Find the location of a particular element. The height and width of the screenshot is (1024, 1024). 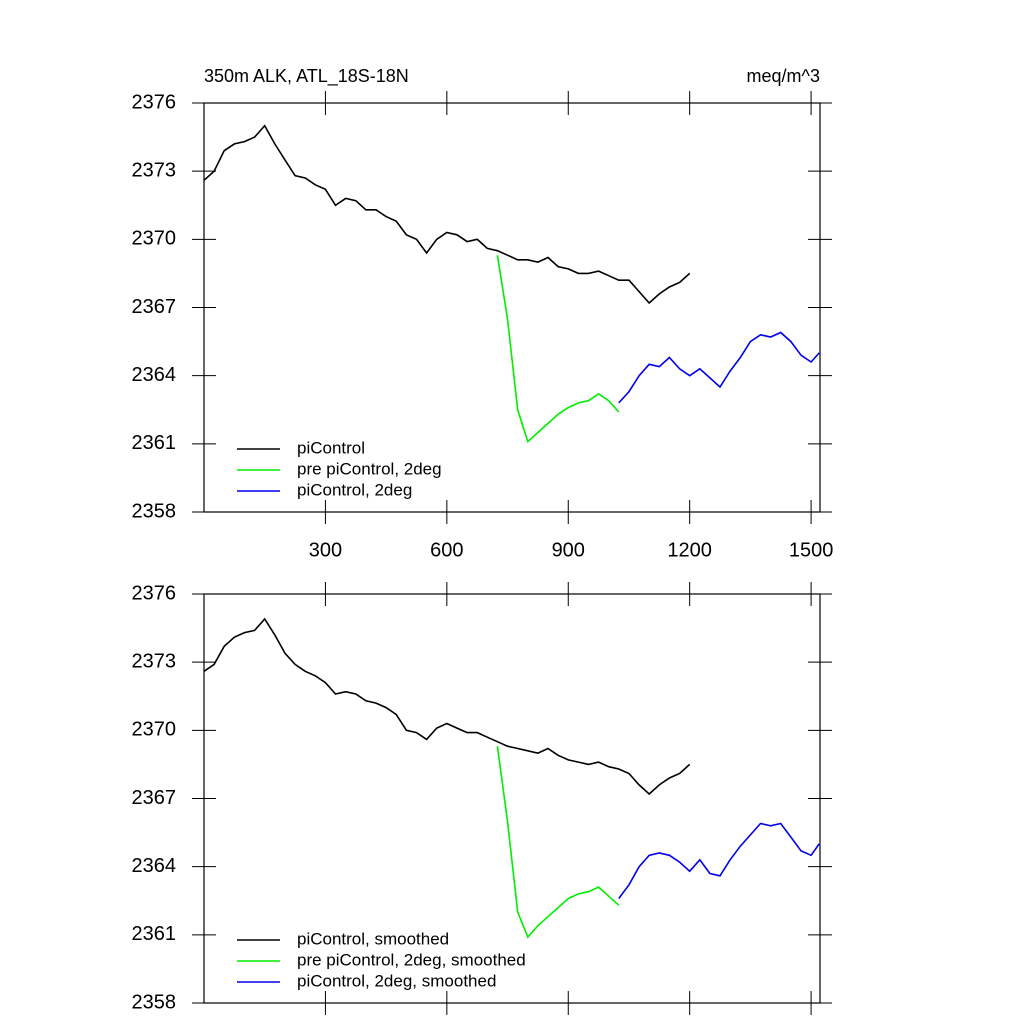

legend-label: pre piControl, 2deg is located at coordinates (369, 468).